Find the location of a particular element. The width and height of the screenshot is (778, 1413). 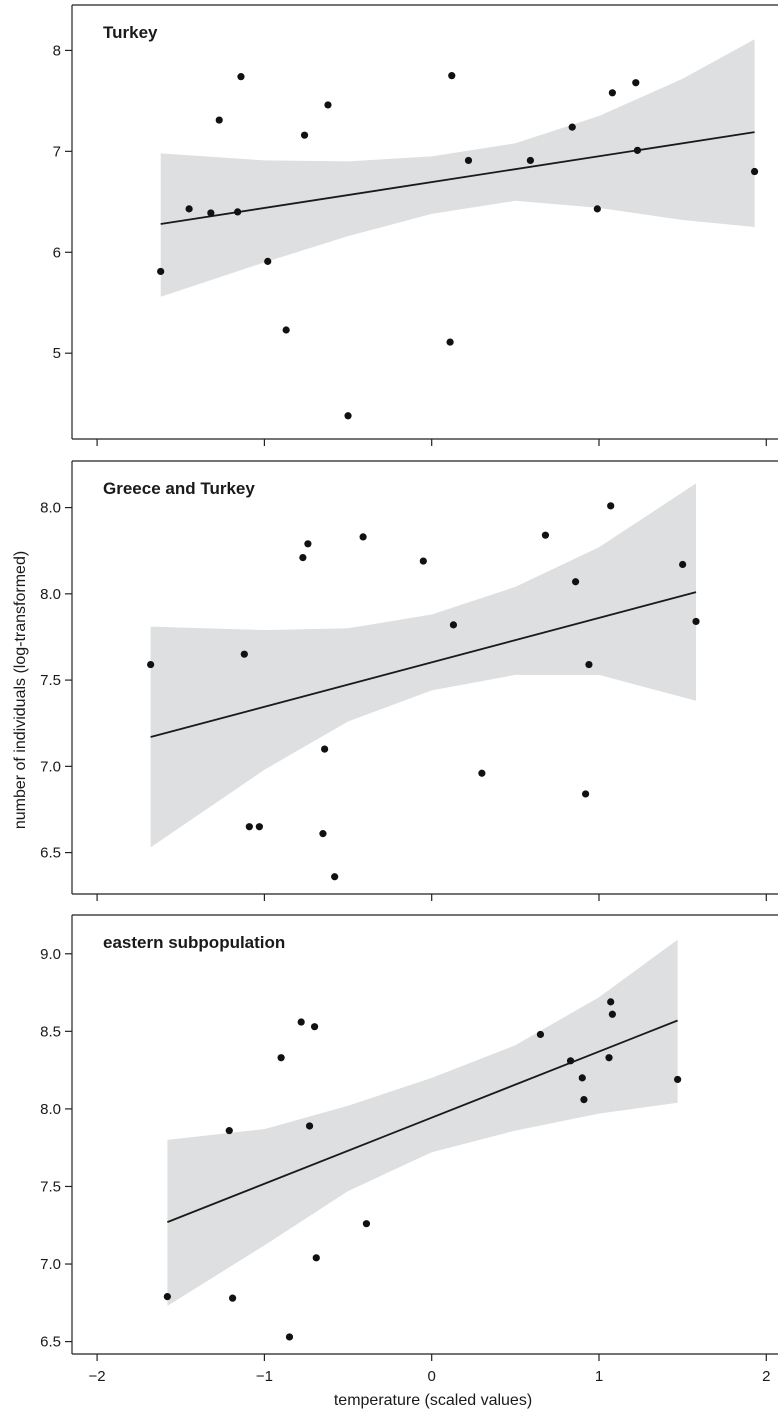

y-tick-label: 9.0 is located at coordinates (50, 954).